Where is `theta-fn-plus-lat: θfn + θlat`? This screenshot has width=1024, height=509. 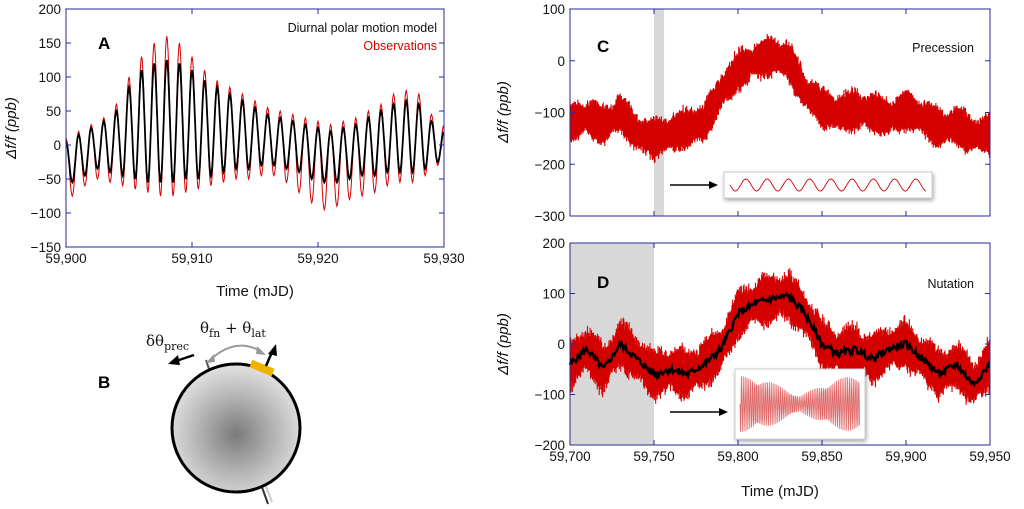 theta-fn-plus-lat: θfn + θlat is located at coordinates (233, 329).